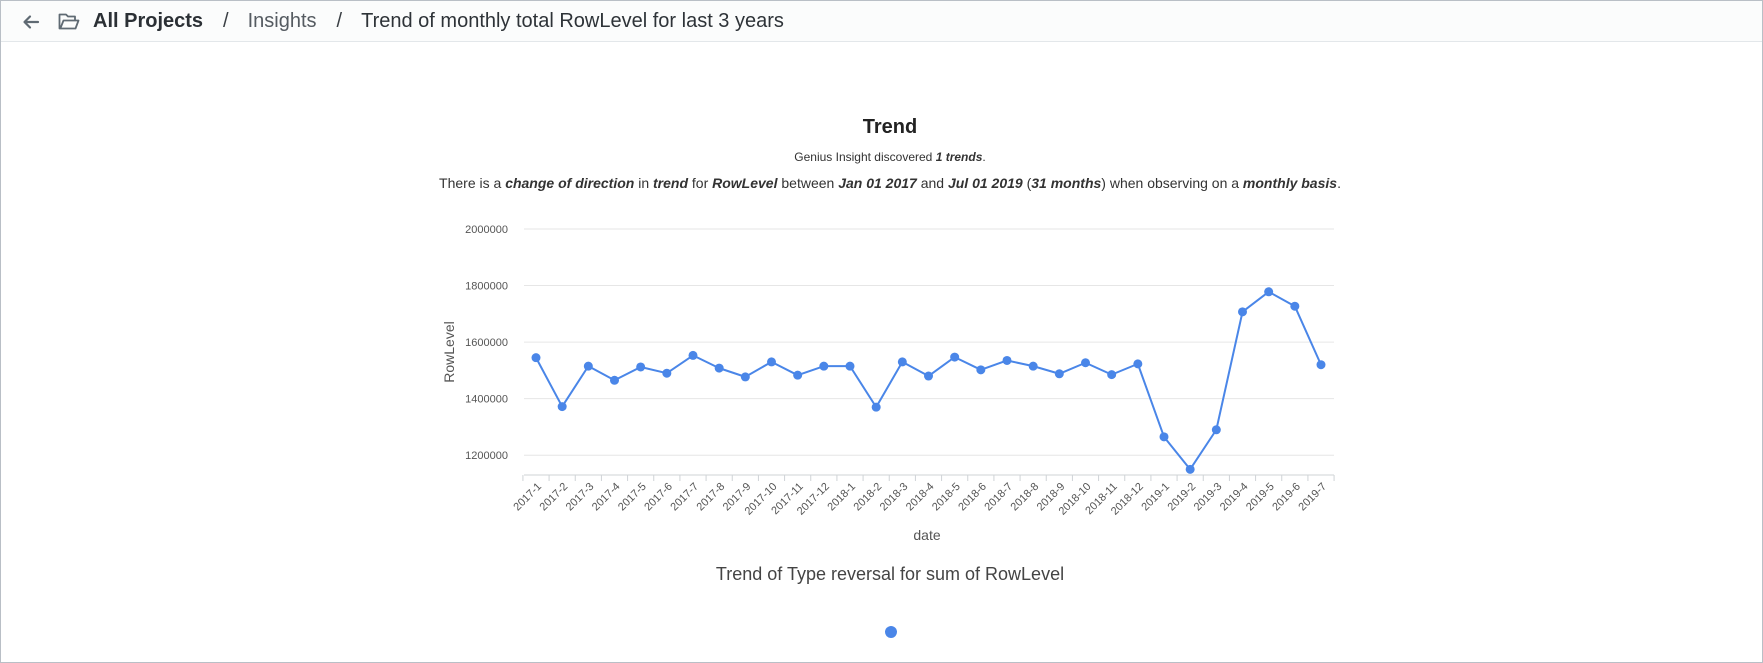  What do you see at coordinates (486, 230) in the screenshot?
I see `y-tick-label: 2000000` at bounding box center [486, 230].